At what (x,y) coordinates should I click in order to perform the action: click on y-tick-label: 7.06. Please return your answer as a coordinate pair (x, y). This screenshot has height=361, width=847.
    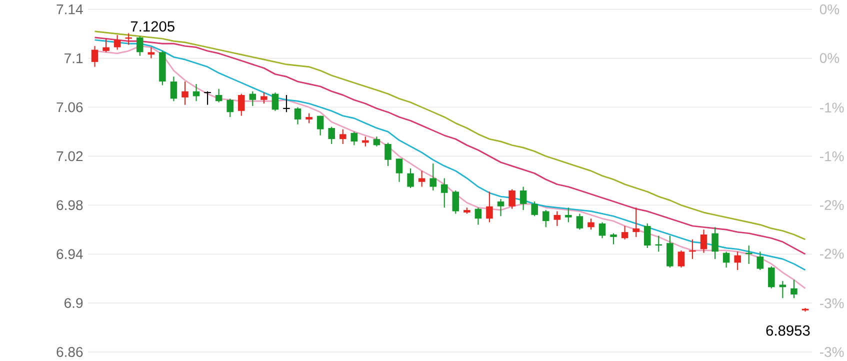
    Looking at the image, I should click on (69, 107).